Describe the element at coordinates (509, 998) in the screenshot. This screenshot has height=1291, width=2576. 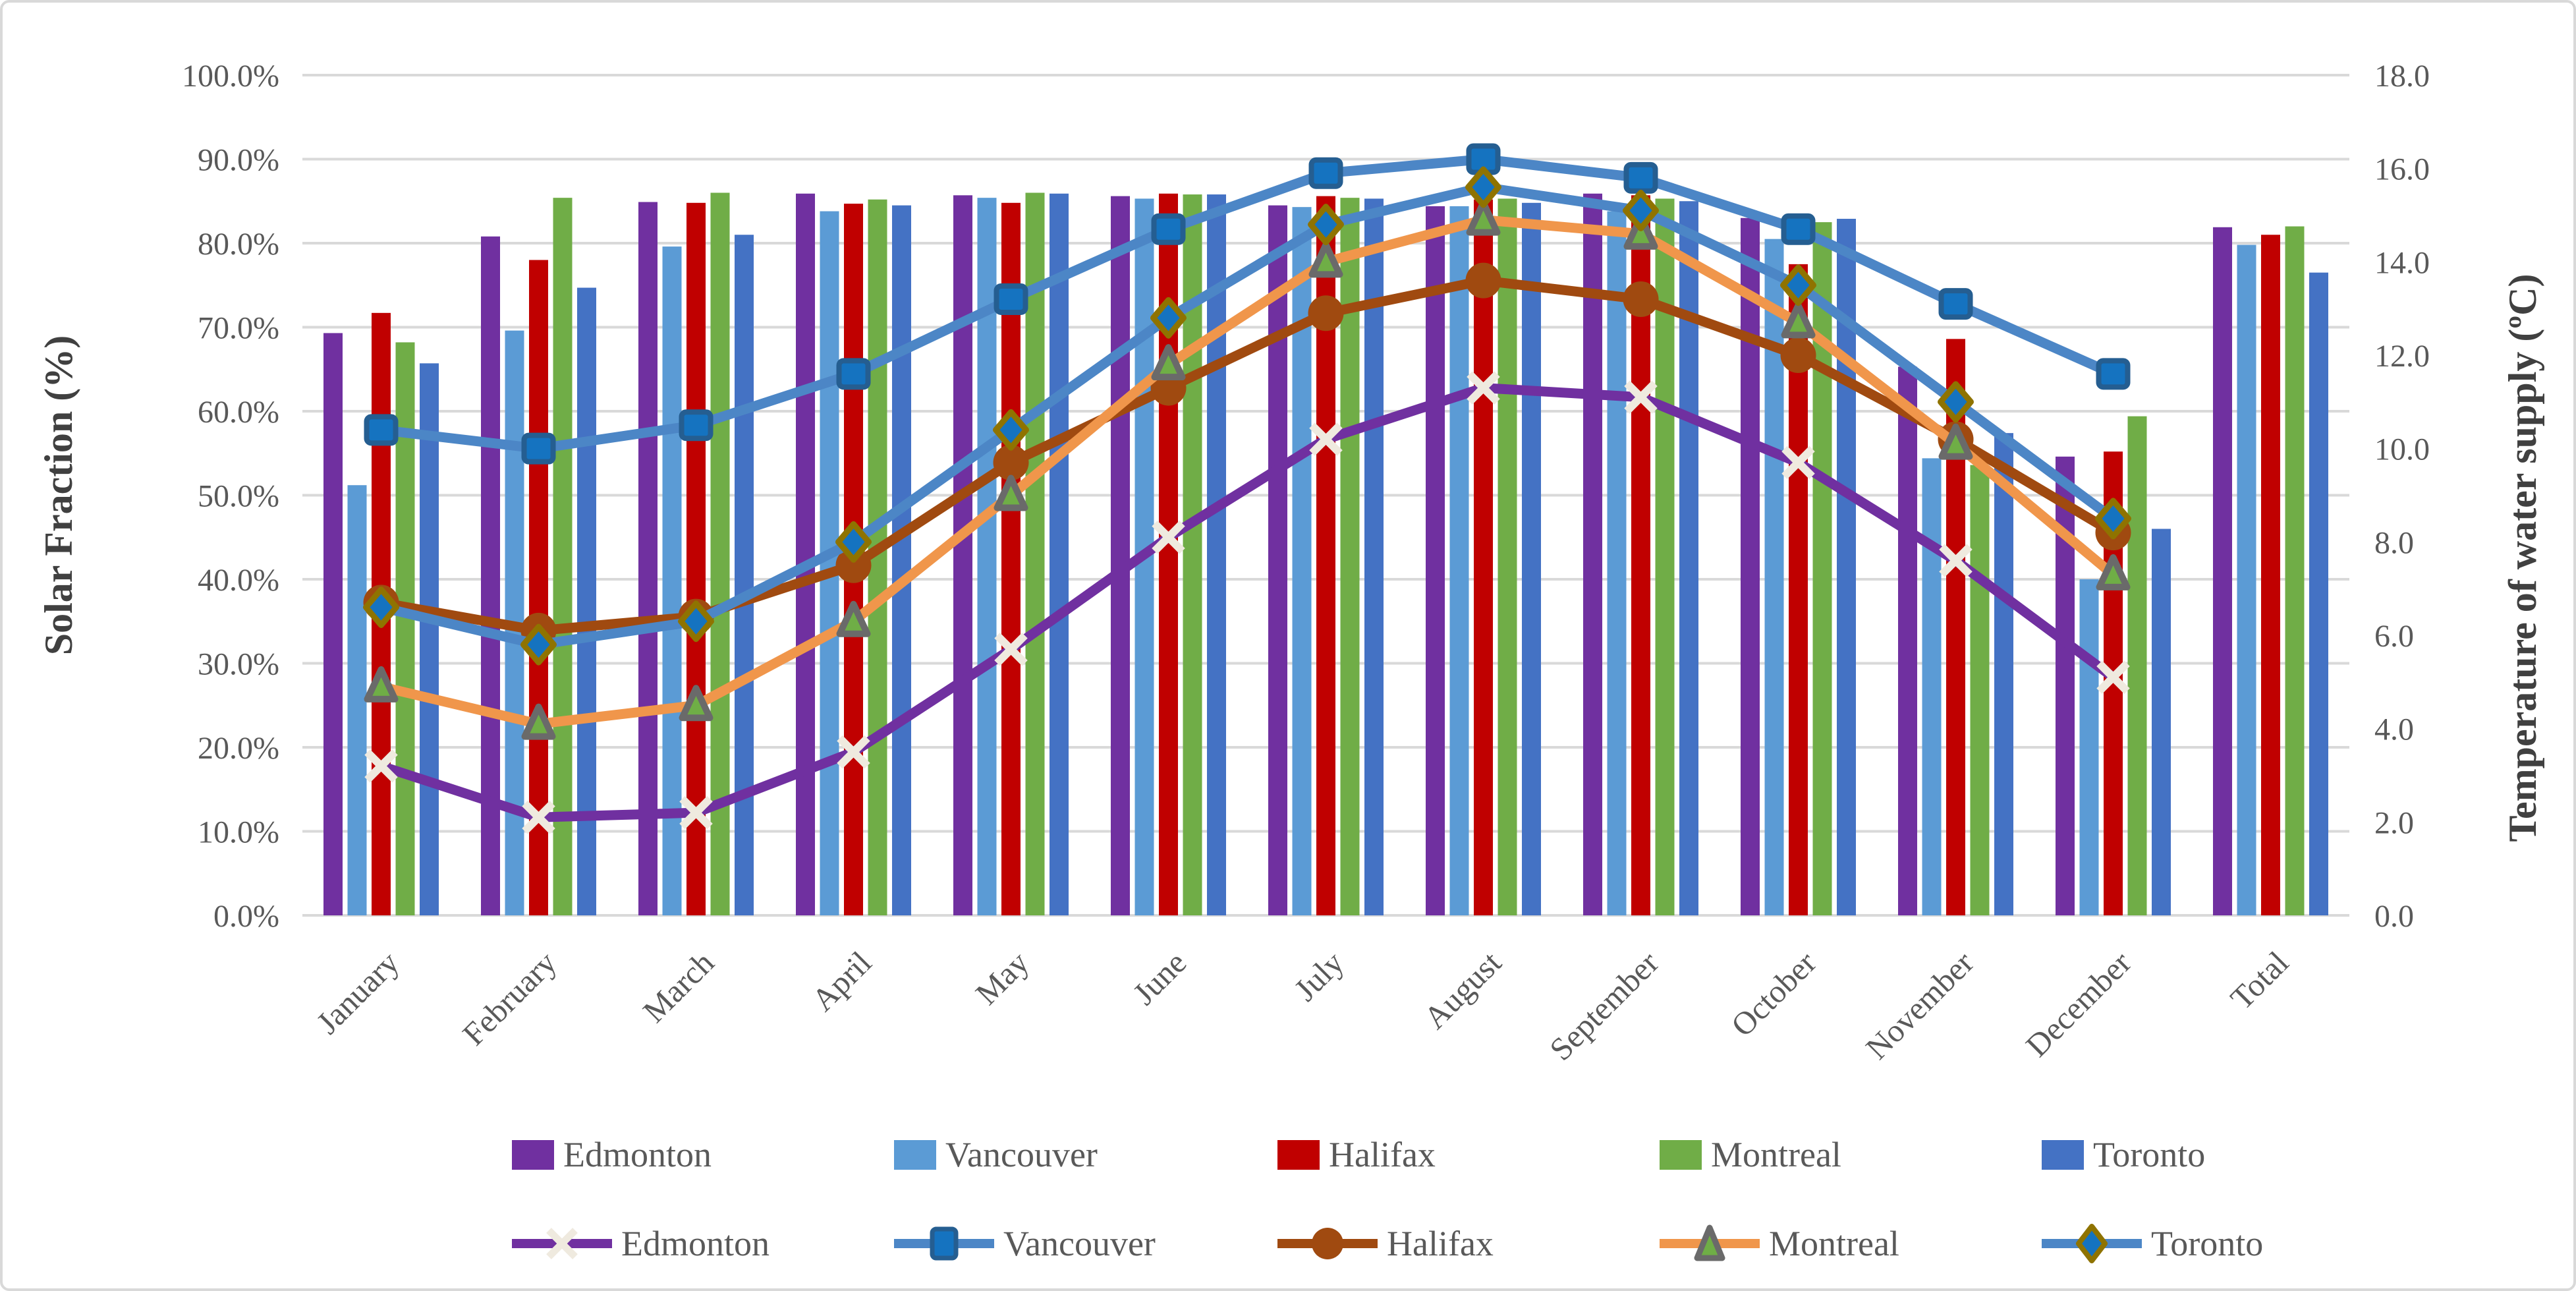
I see `x-axis-label: February` at that location.